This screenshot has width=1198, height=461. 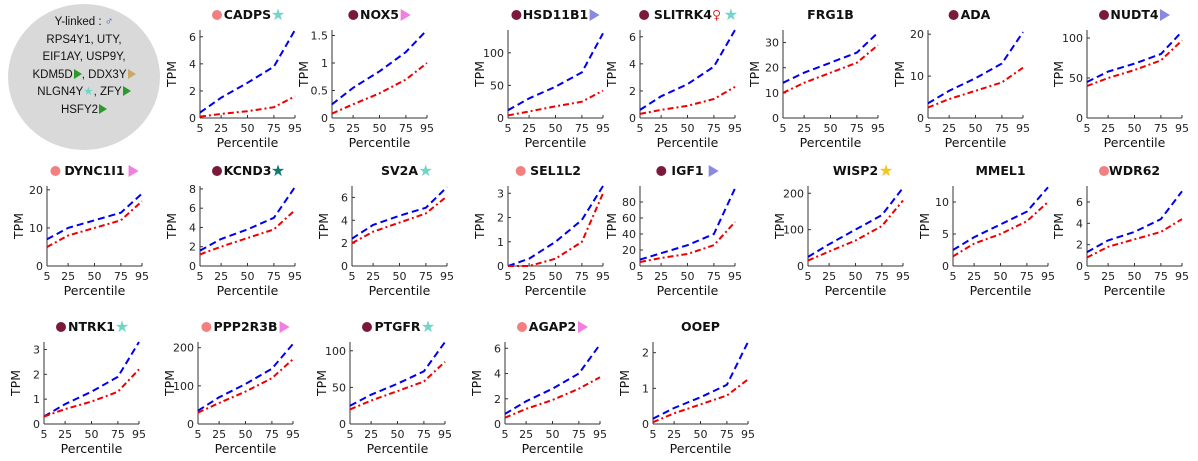 I want to click on chart-panel: 0 0.5 1 1.5 5 25 50 75 95 Percentile TPM NOX5, so click(x=365, y=78).